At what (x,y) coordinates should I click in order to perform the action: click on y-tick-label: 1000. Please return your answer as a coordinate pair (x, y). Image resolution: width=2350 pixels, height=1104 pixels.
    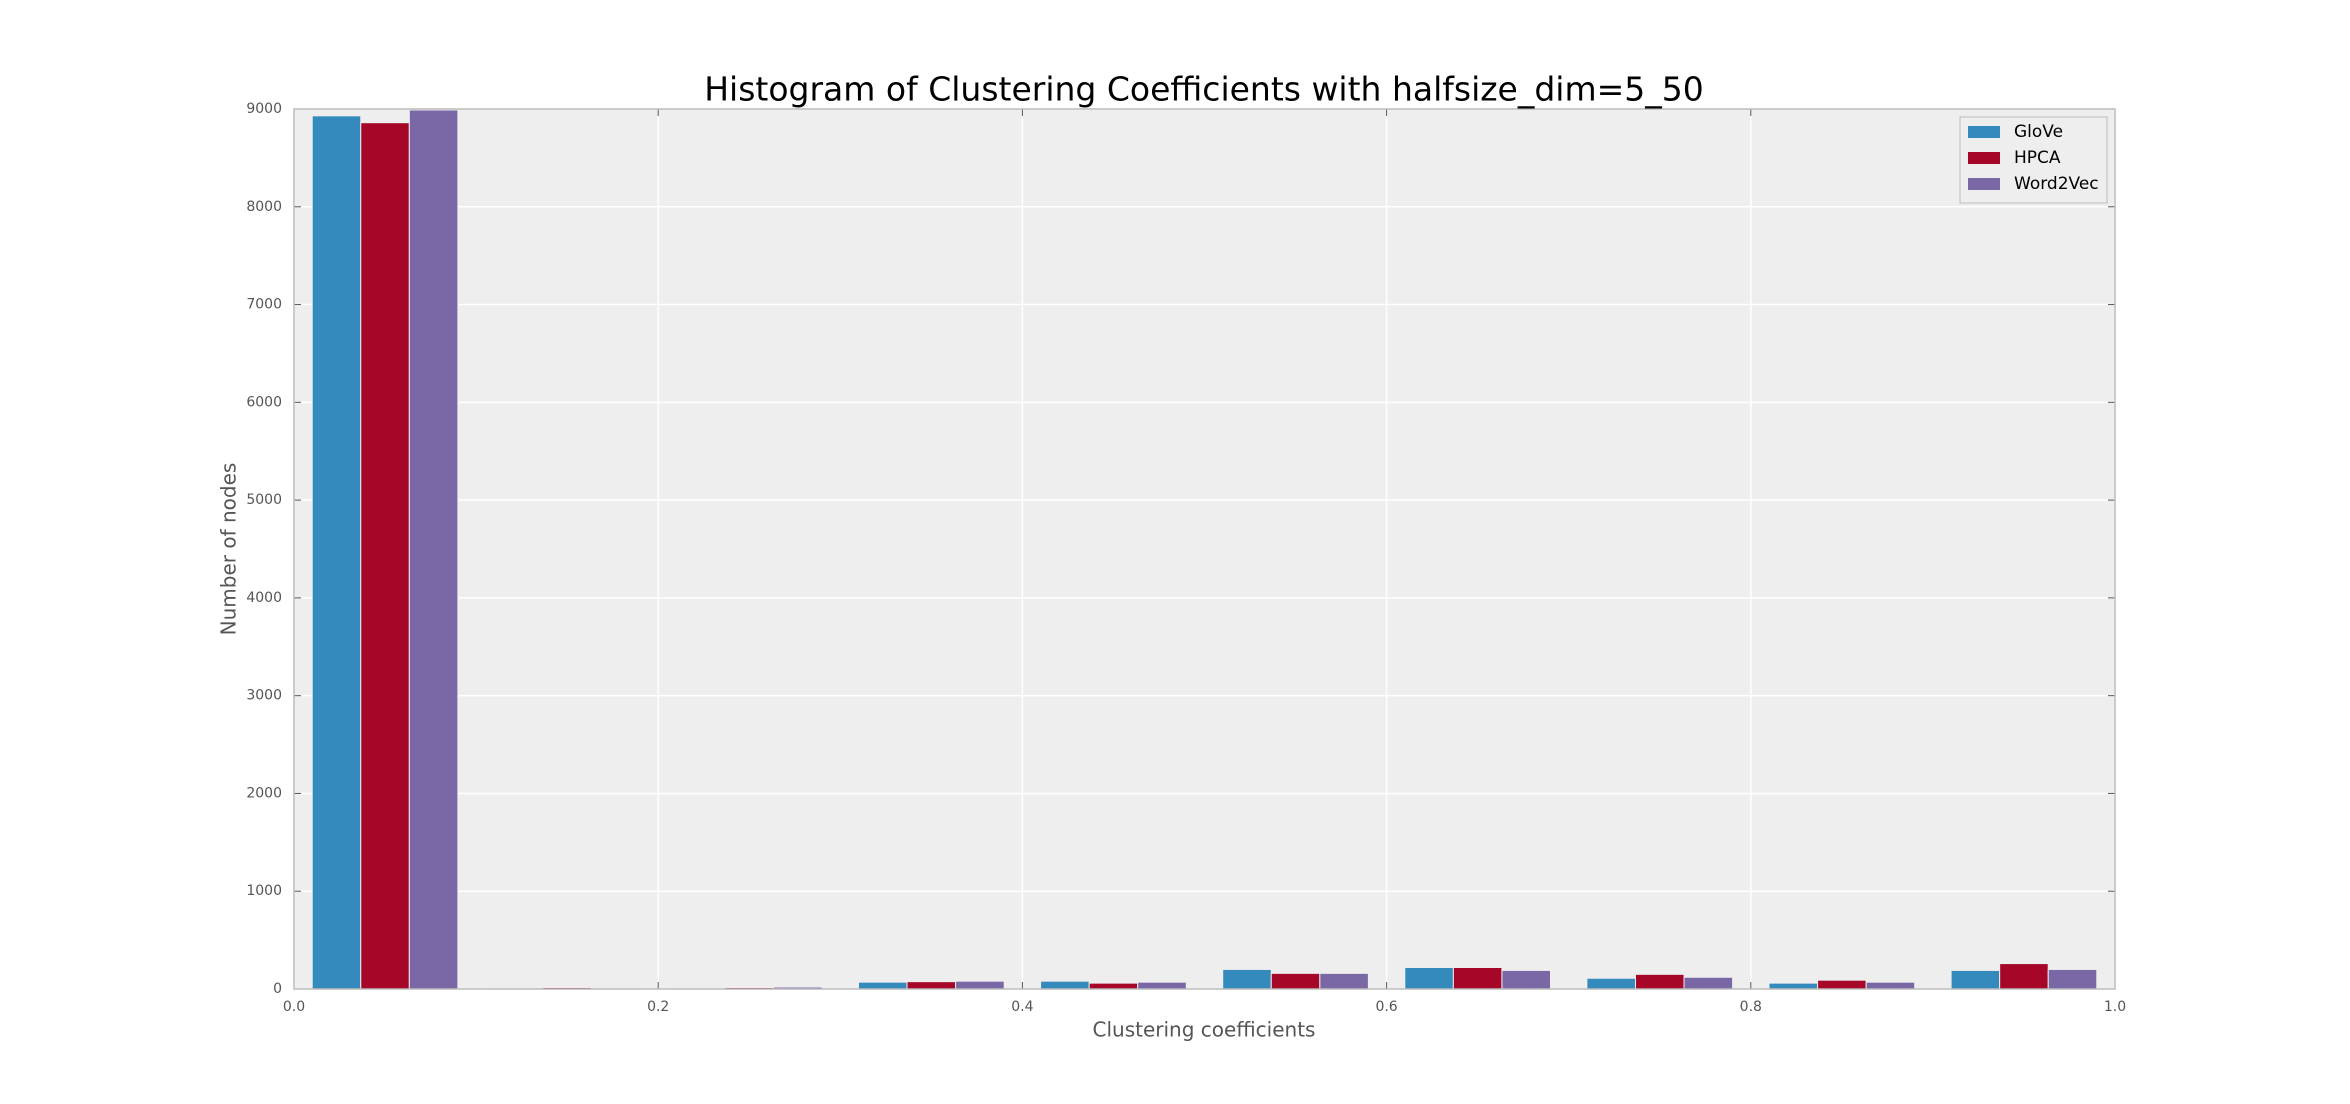
    Looking at the image, I should click on (264, 891).